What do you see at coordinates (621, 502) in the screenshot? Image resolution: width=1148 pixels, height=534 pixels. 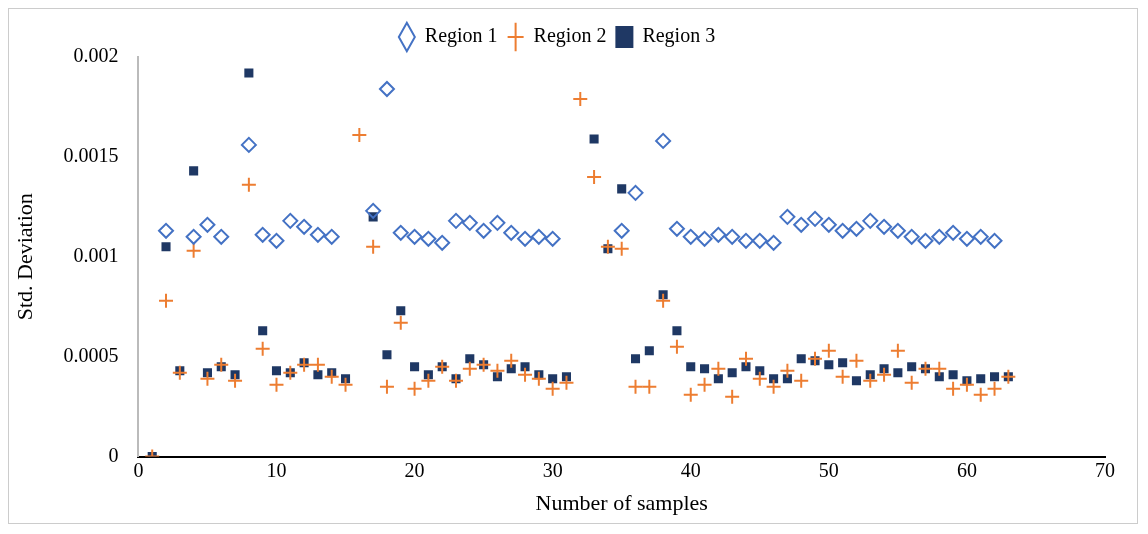 I see `x-axis-title: Number of samples` at bounding box center [621, 502].